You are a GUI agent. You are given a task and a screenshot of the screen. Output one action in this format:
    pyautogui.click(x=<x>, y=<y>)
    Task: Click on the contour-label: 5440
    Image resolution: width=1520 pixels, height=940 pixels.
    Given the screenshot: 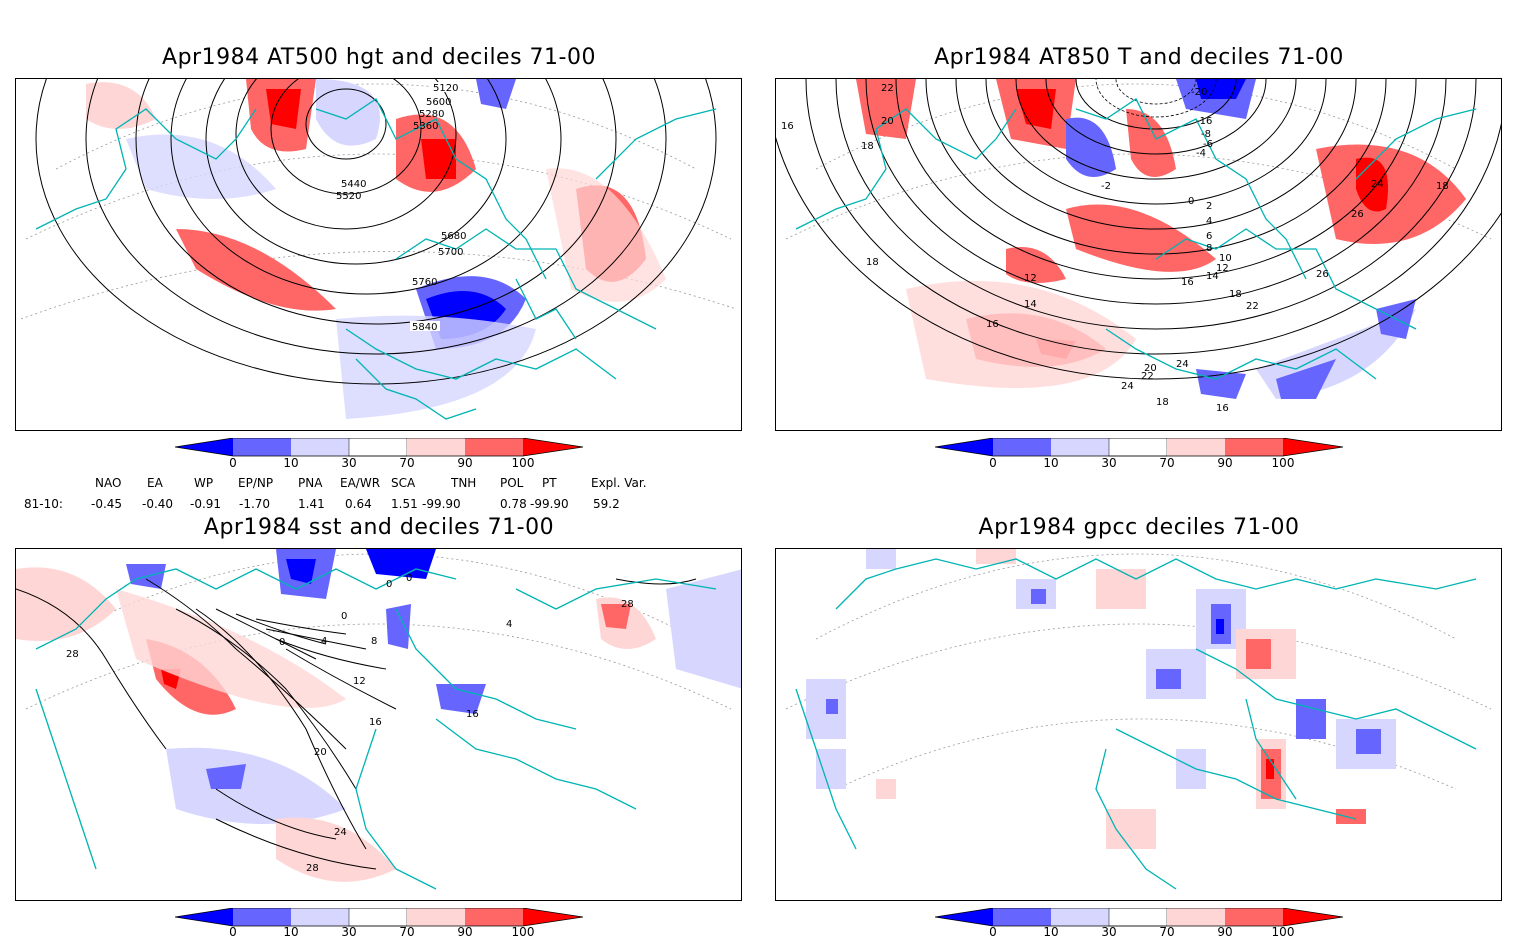 What is the action you would take?
    pyautogui.click(x=353, y=184)
    